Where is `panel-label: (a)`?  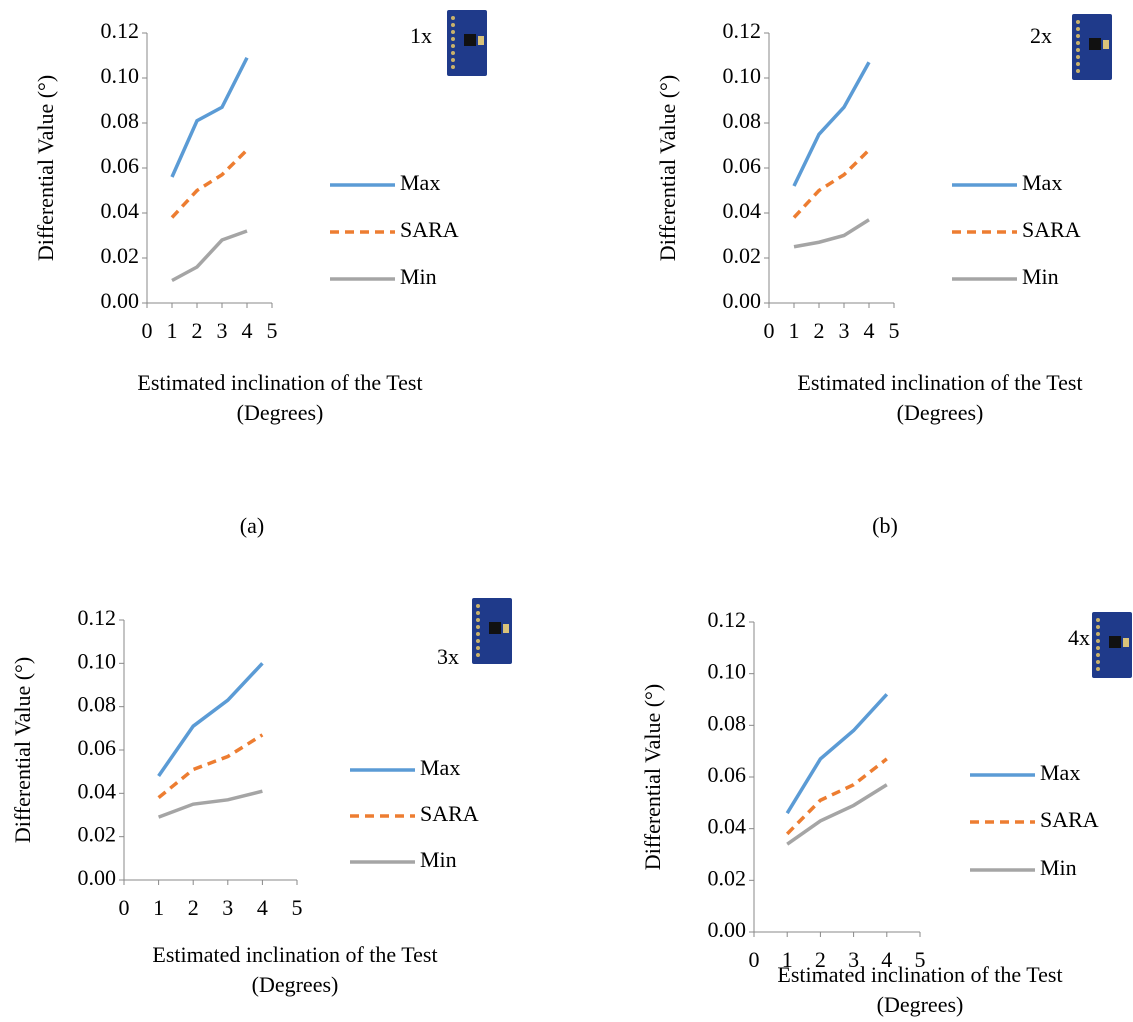 panel-label: (a) is located at coordinates (252, 525).